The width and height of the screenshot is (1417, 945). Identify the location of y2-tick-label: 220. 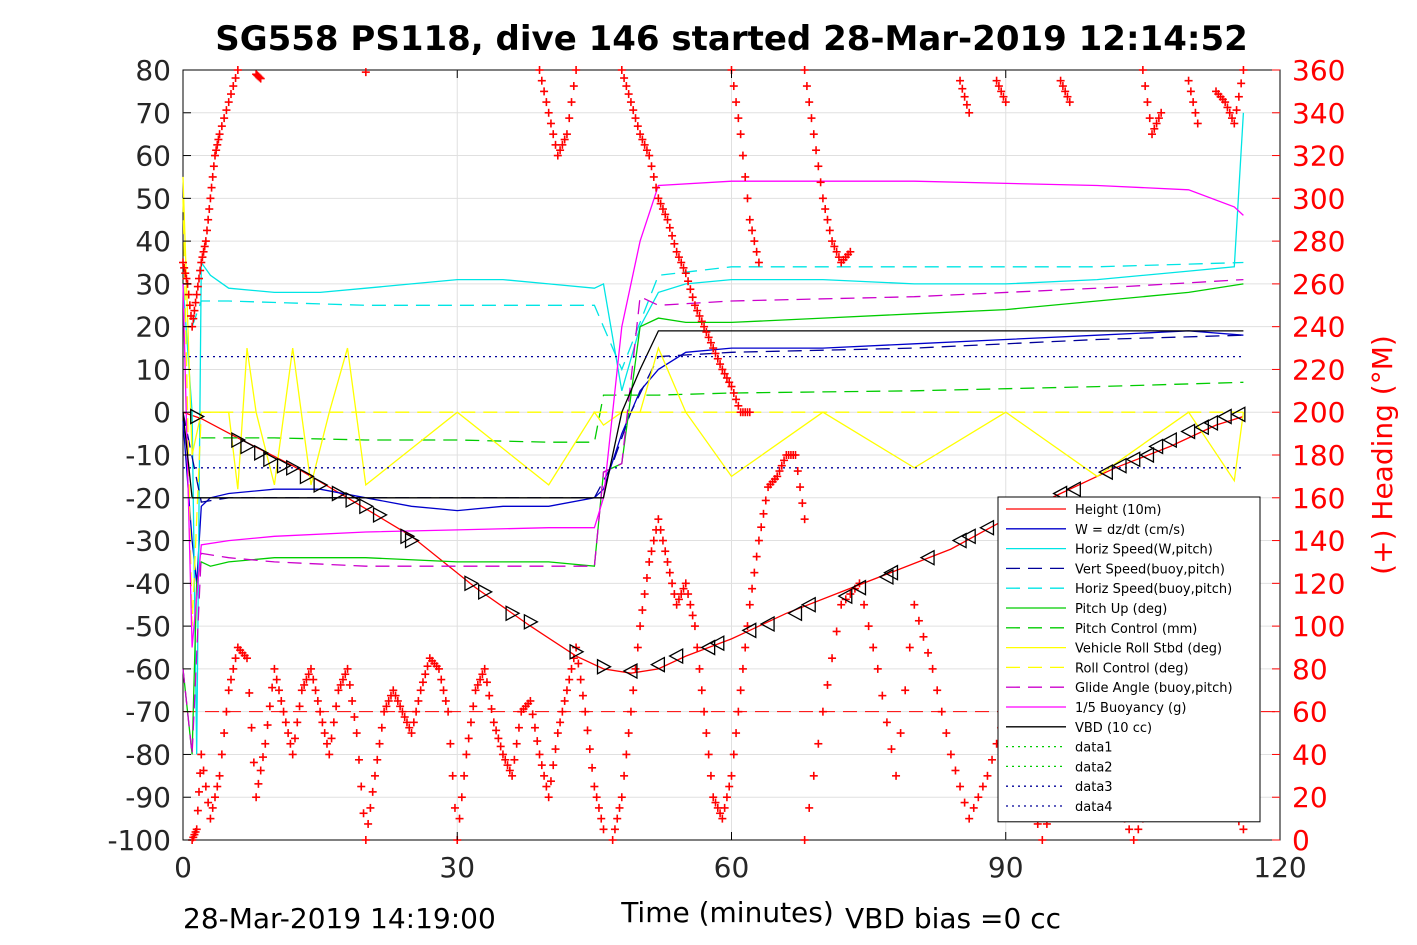
(1318, 369).